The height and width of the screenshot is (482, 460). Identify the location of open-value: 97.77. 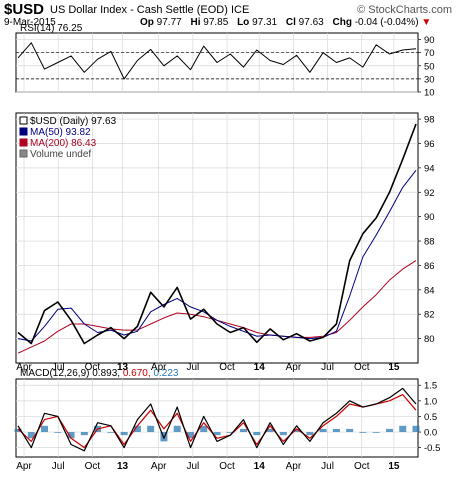
(169, 22).